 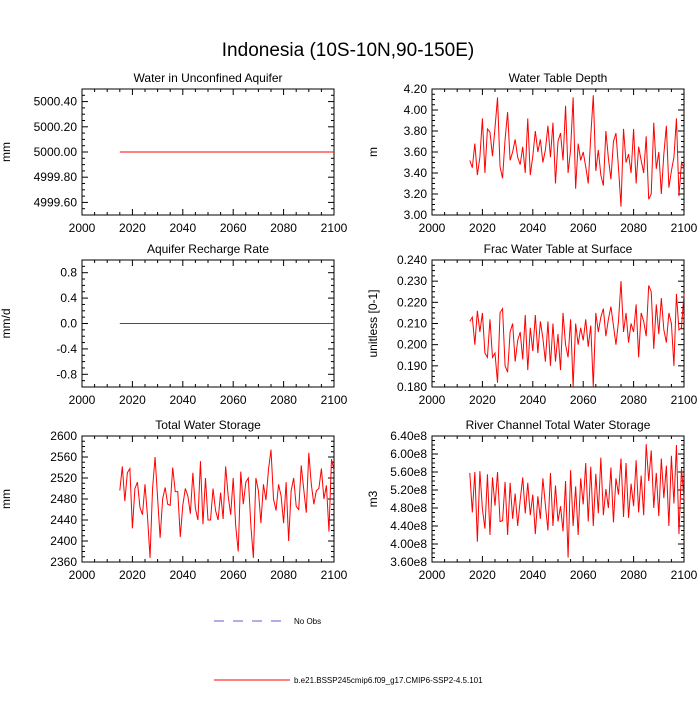 What do you see at coordinates (208, 78) in the screenshot?
I see `panel-title: Water in Unconfined Aquifer` at bounding box center [208, 78].